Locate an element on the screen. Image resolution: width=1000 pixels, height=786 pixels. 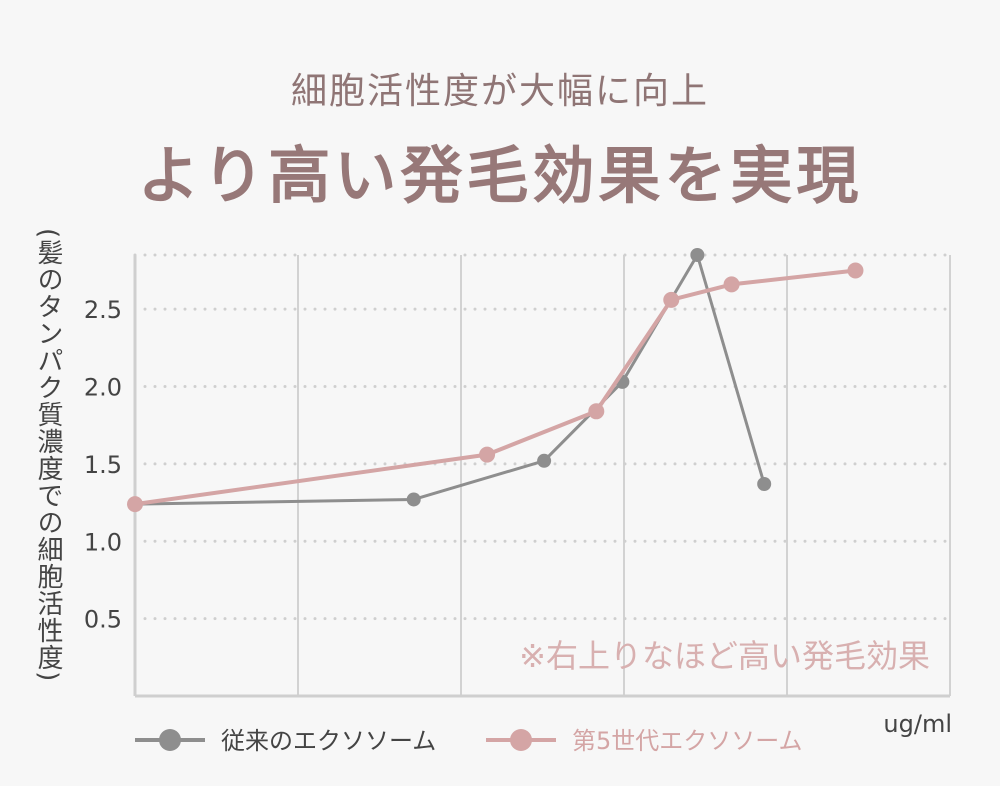
legend-label: 第5世代エクソソーム is located at coordinates (687, 741).